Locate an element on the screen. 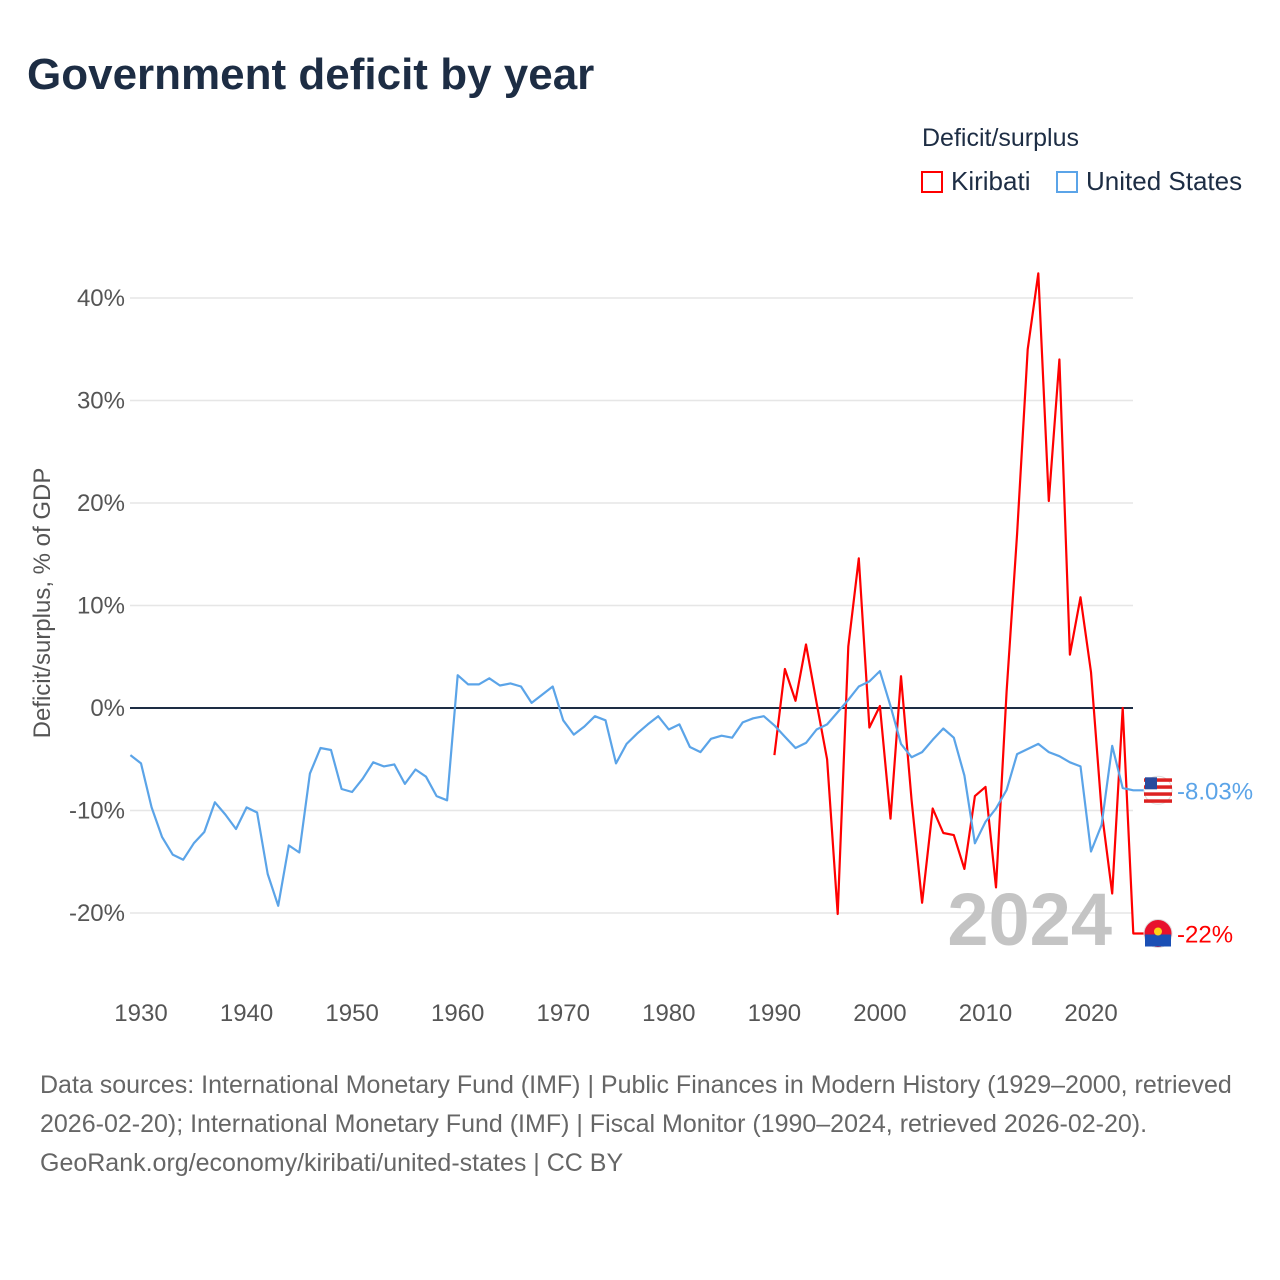 The image size is (1280, 1280). chart-title: Government deficit by year is located at coordinates (311, 74).